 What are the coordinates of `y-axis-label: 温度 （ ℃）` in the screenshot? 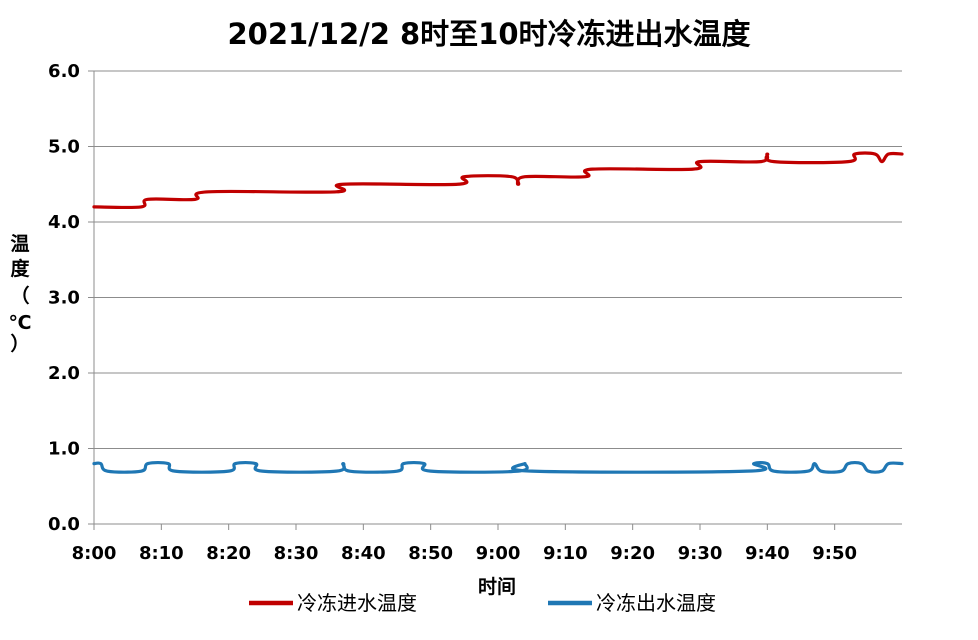 It's located at (19, 294).